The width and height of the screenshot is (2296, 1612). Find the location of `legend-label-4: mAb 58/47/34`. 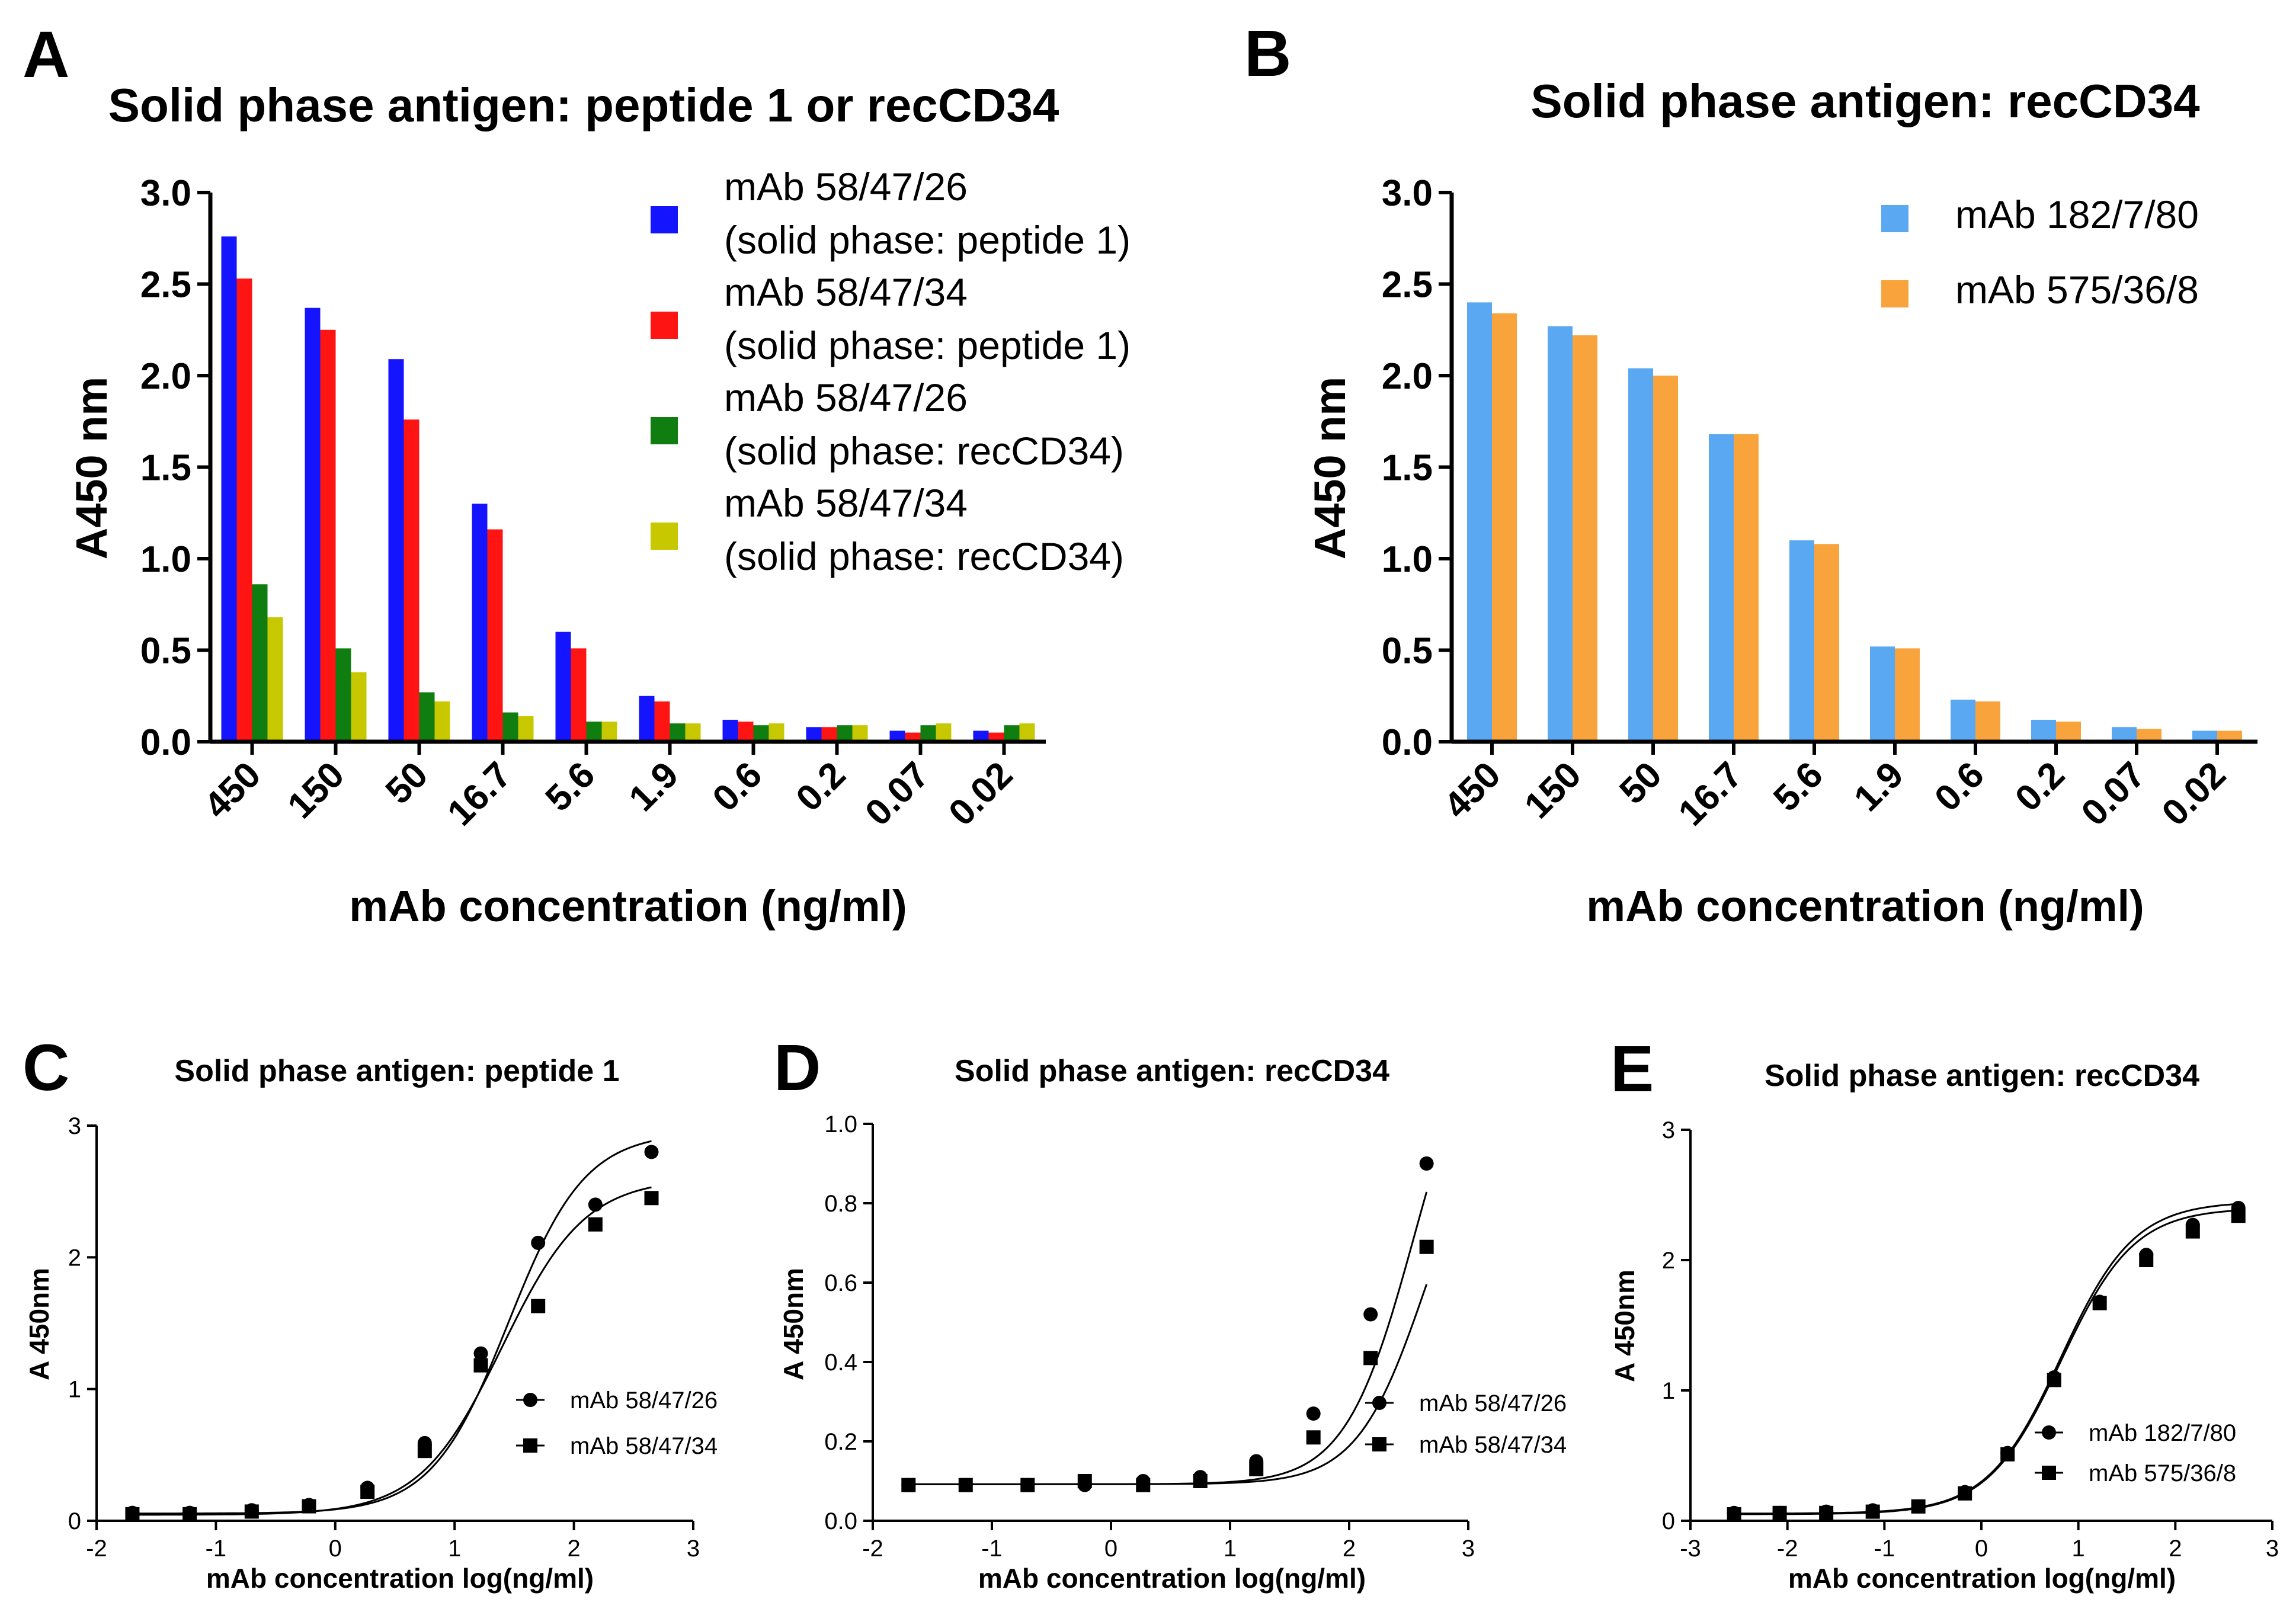

legend-label-4: mAb 58/47/34 is located at coordinates (846, 503).